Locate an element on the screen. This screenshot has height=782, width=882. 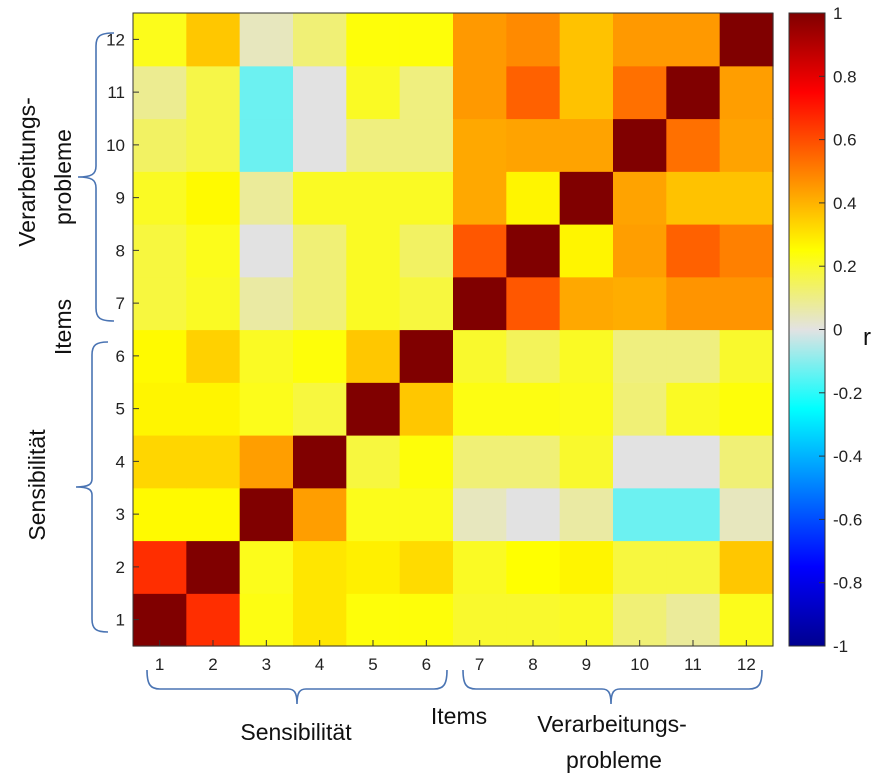
x-group-label-verarbeitung: Verarbeitungs- is located at coordinates (612, 724).